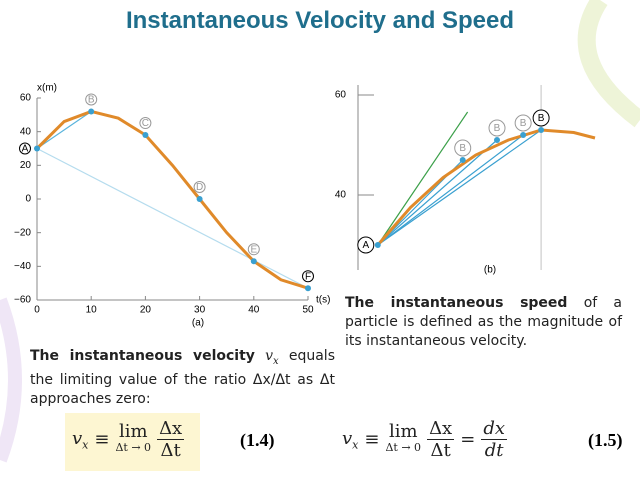 The image size is (640, 480). I want to click on y-tick-label: 20, so click(26, 165).